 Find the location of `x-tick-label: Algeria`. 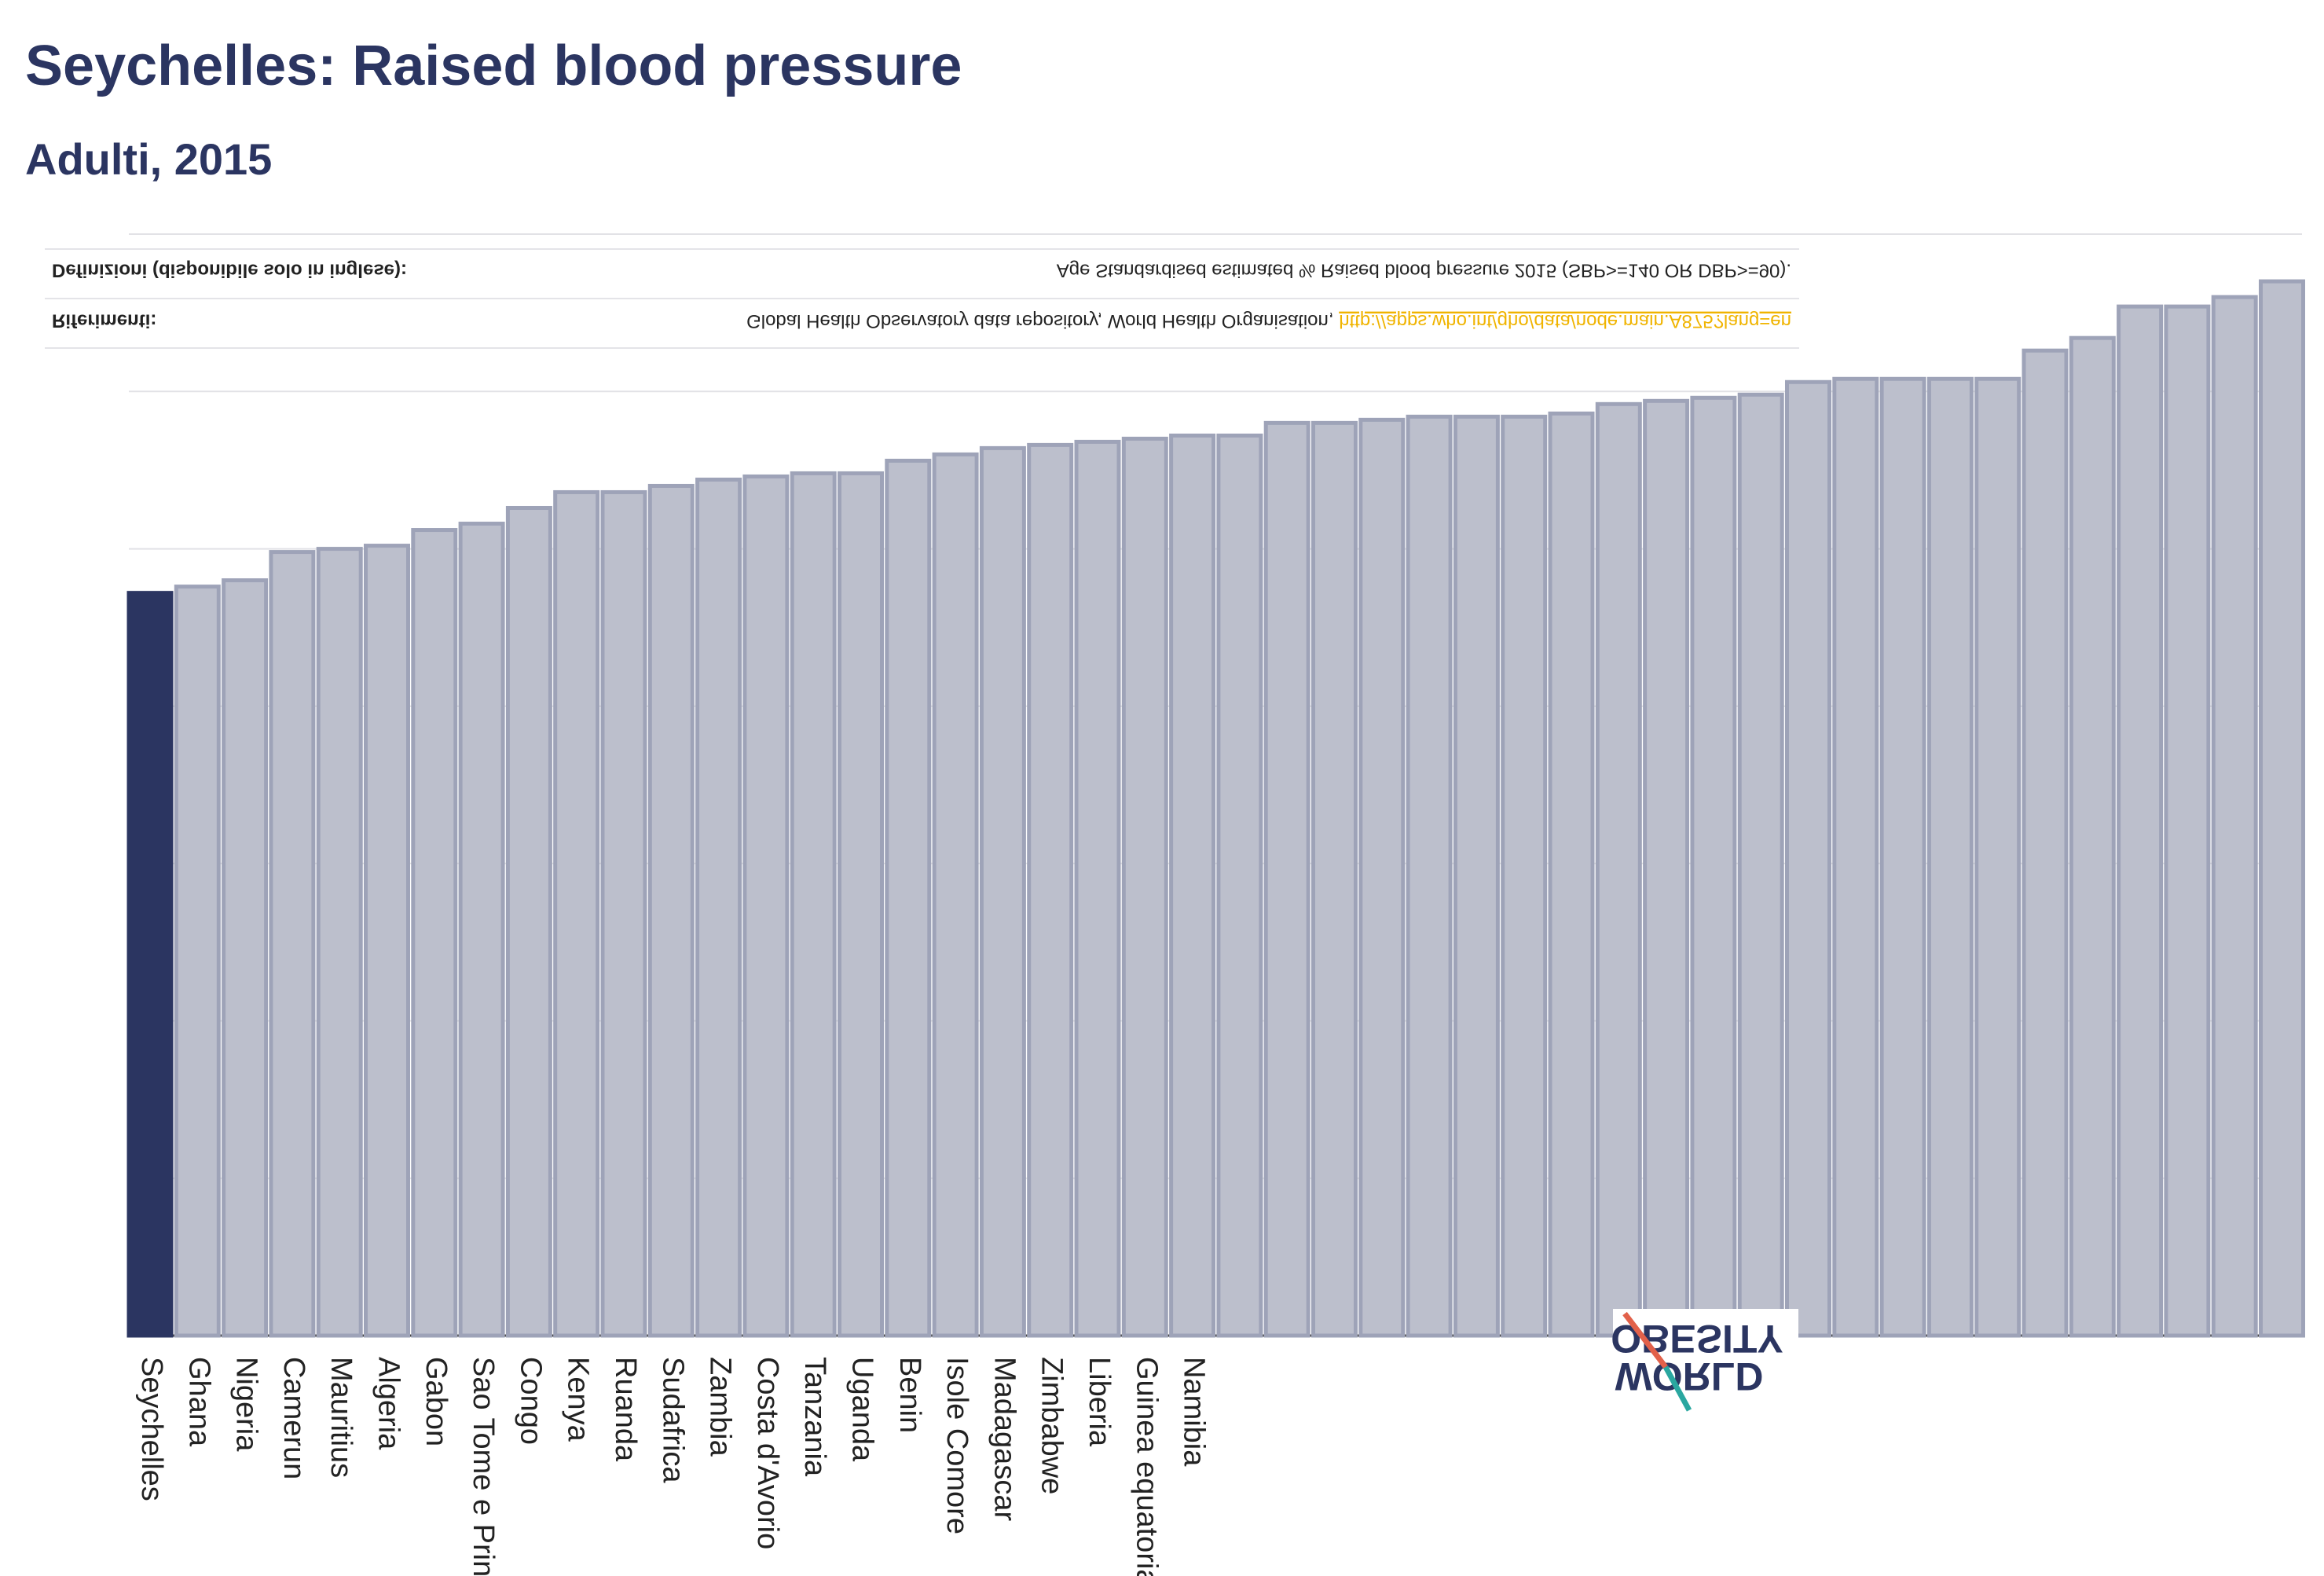

x-tick-label: Algeria is located at coordinates (388, 1403).